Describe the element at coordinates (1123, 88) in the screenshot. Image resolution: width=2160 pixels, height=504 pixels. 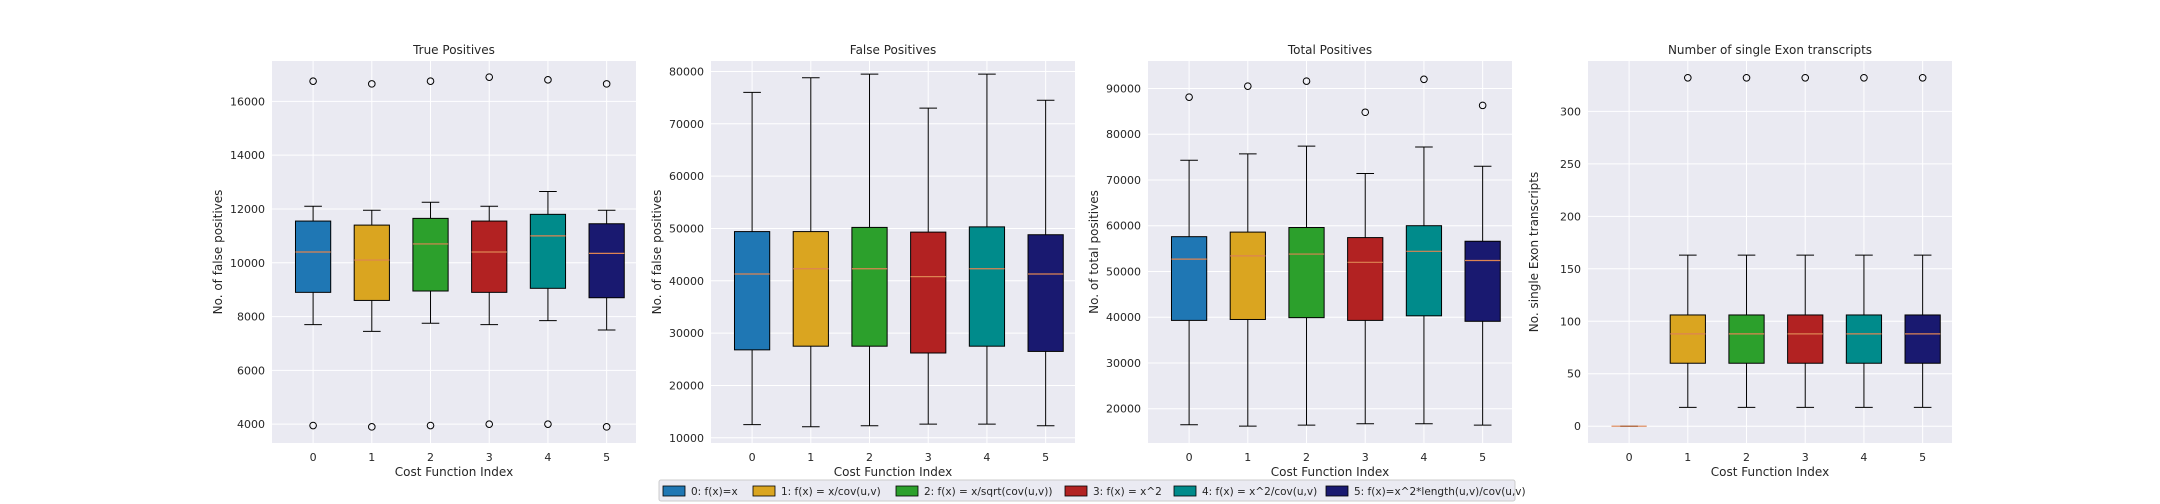
I see `y-tick-label: 90000` at that location.